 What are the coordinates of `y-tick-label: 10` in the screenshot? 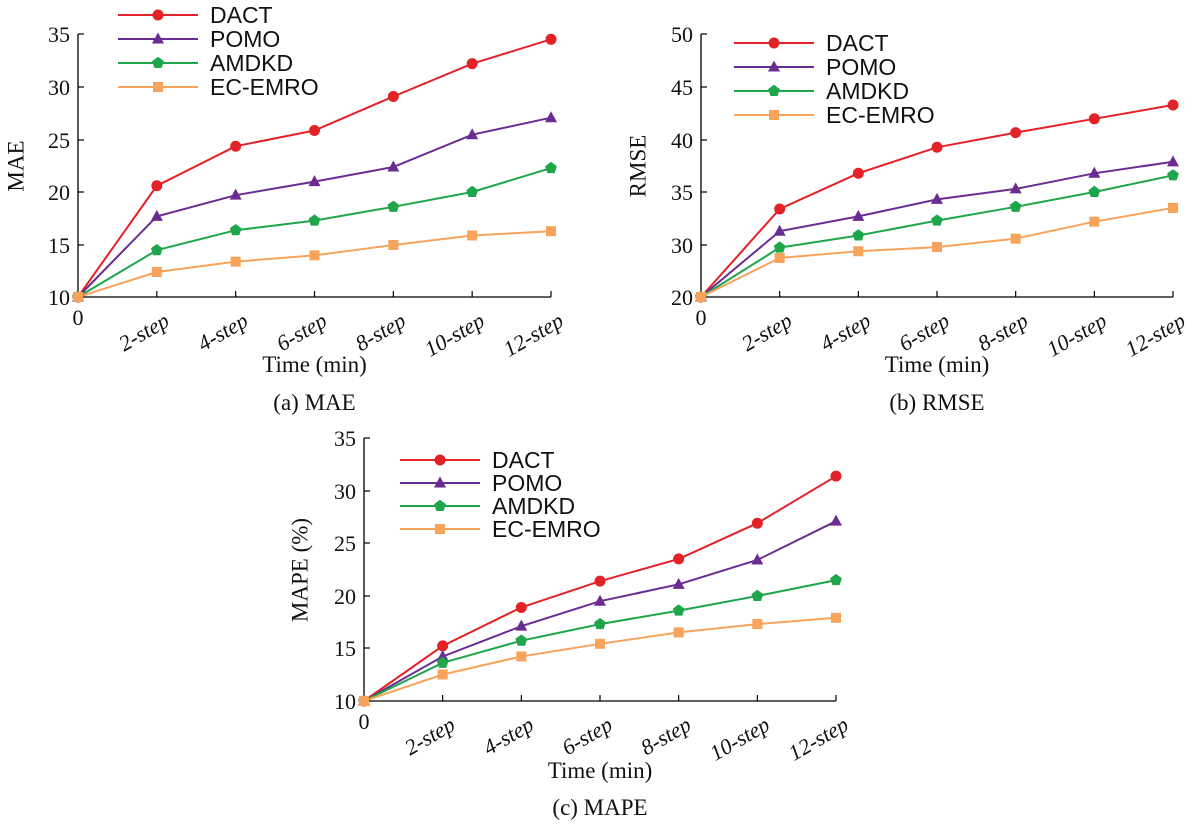 It's located at (345, 701).